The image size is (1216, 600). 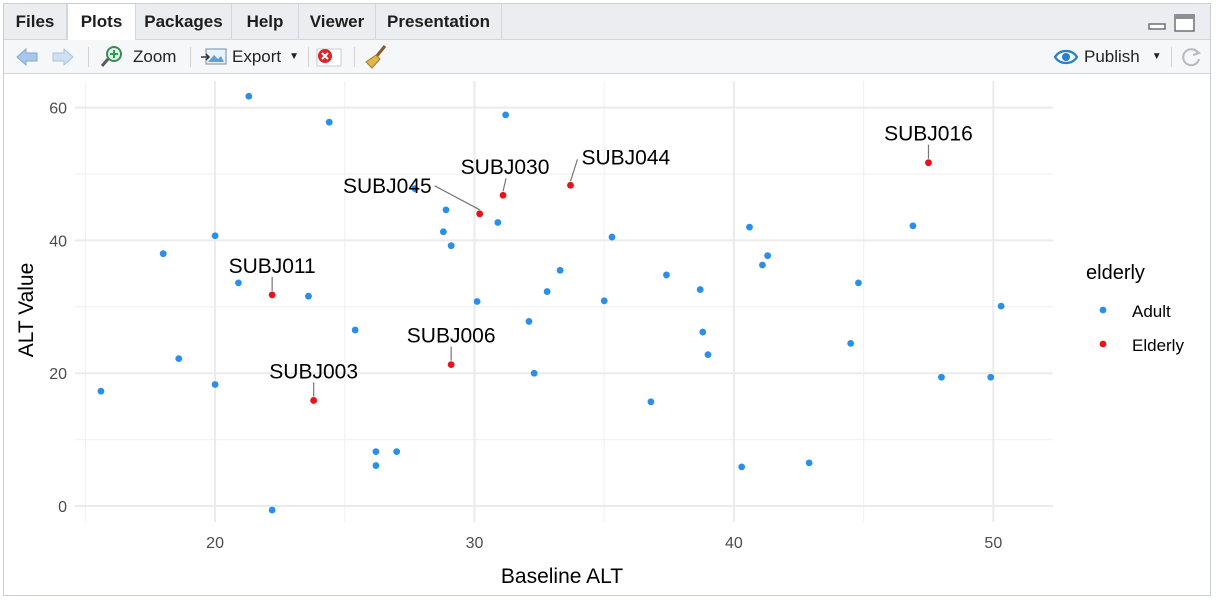 What do you see at coordinates (214, 57) in the screenshot?
I see `export-icon` at bounding box center [214, 57].